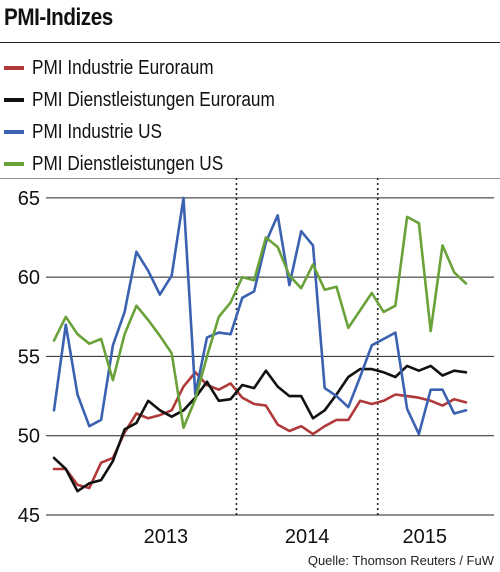 The height and width of the screenshot is (572, 500). I want to click on legend-label: PMI Industrie Euroraum, so click(123, 67).